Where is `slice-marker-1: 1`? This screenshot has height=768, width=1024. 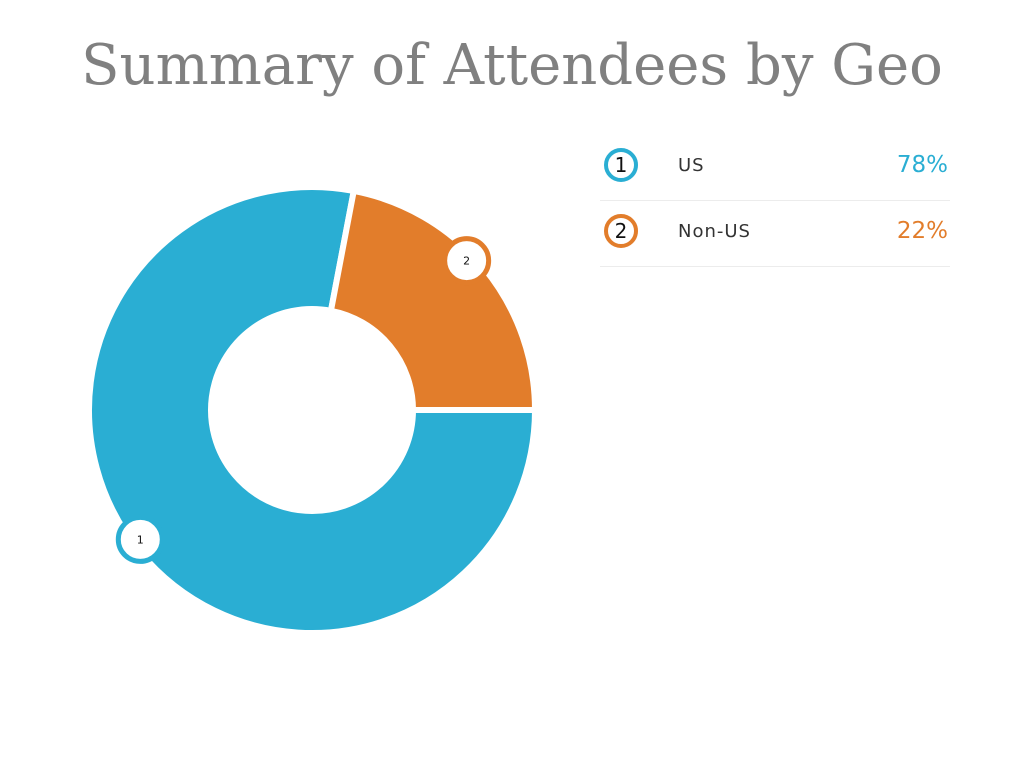 slice-marker-1: 1 is located at coordinates (140, 539).